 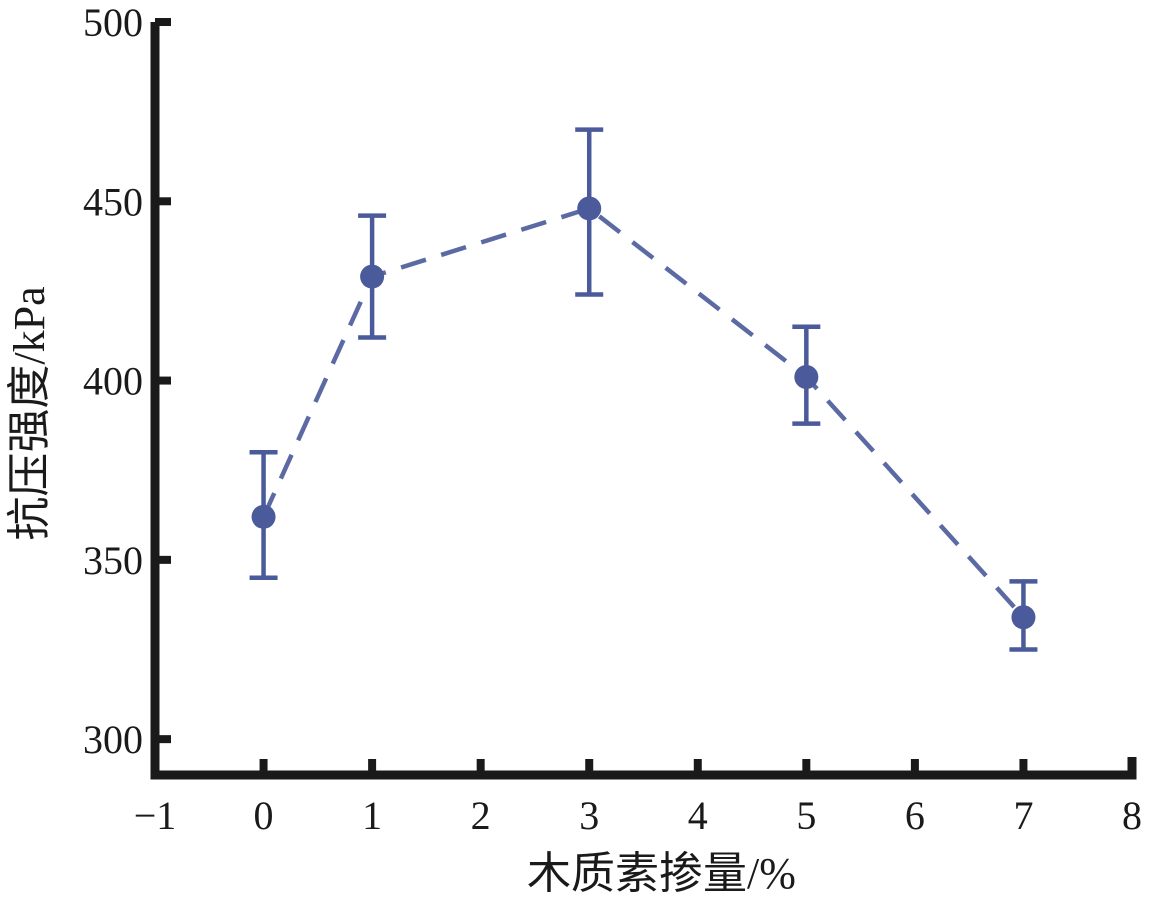 I want to click on y-tick-label: 350, so click(x=113, y=560).